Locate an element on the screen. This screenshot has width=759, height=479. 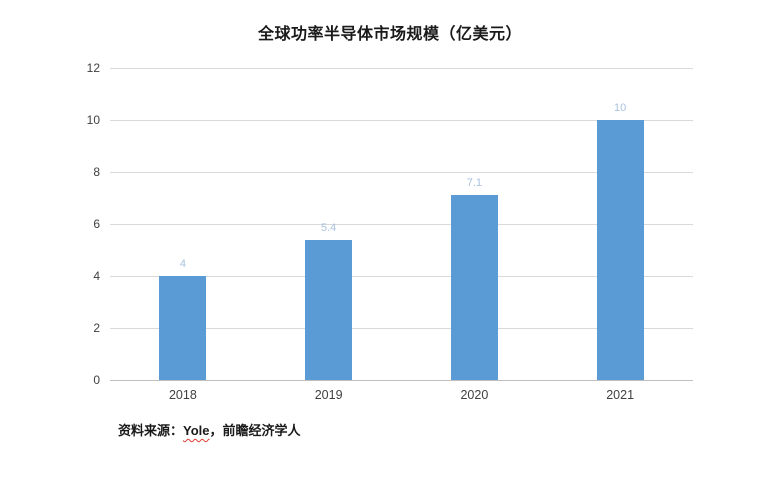
y-tick-label: 12 is located at coordinates (93, 68).